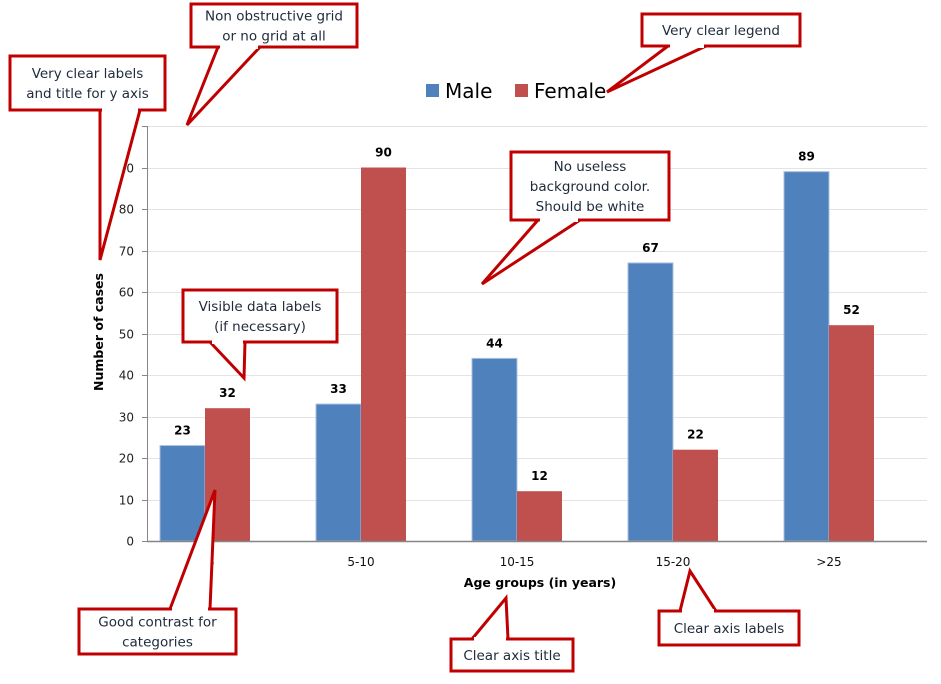  Describe the element at coordinates (126, 293) in the screenshot. I see `y-tick-label: 60` at that location.